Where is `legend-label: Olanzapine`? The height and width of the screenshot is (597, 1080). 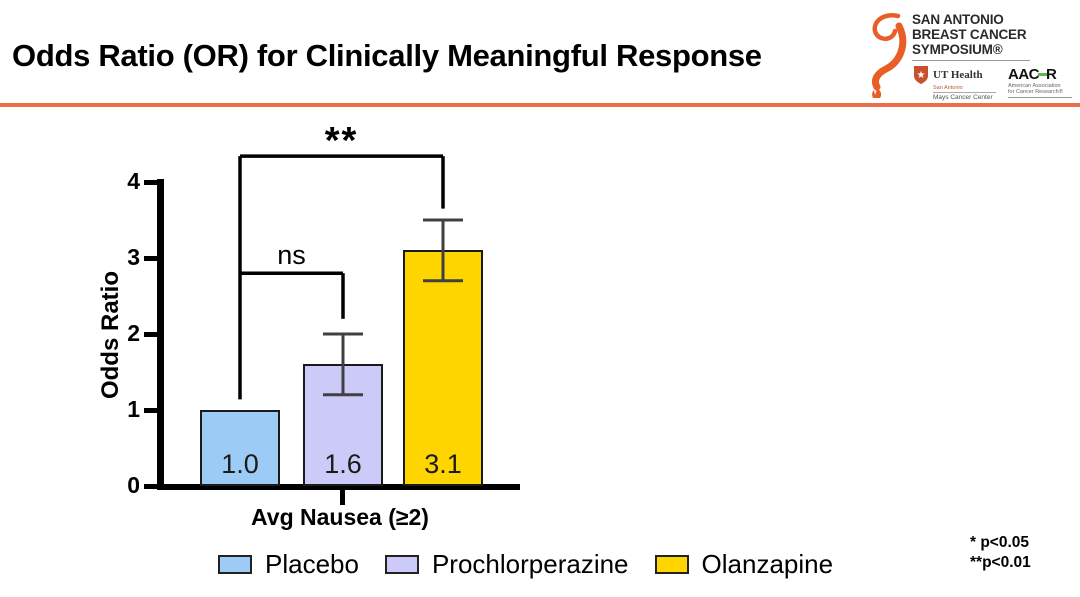 legend-label: Olanzapine is located at coordinates (767, 564).